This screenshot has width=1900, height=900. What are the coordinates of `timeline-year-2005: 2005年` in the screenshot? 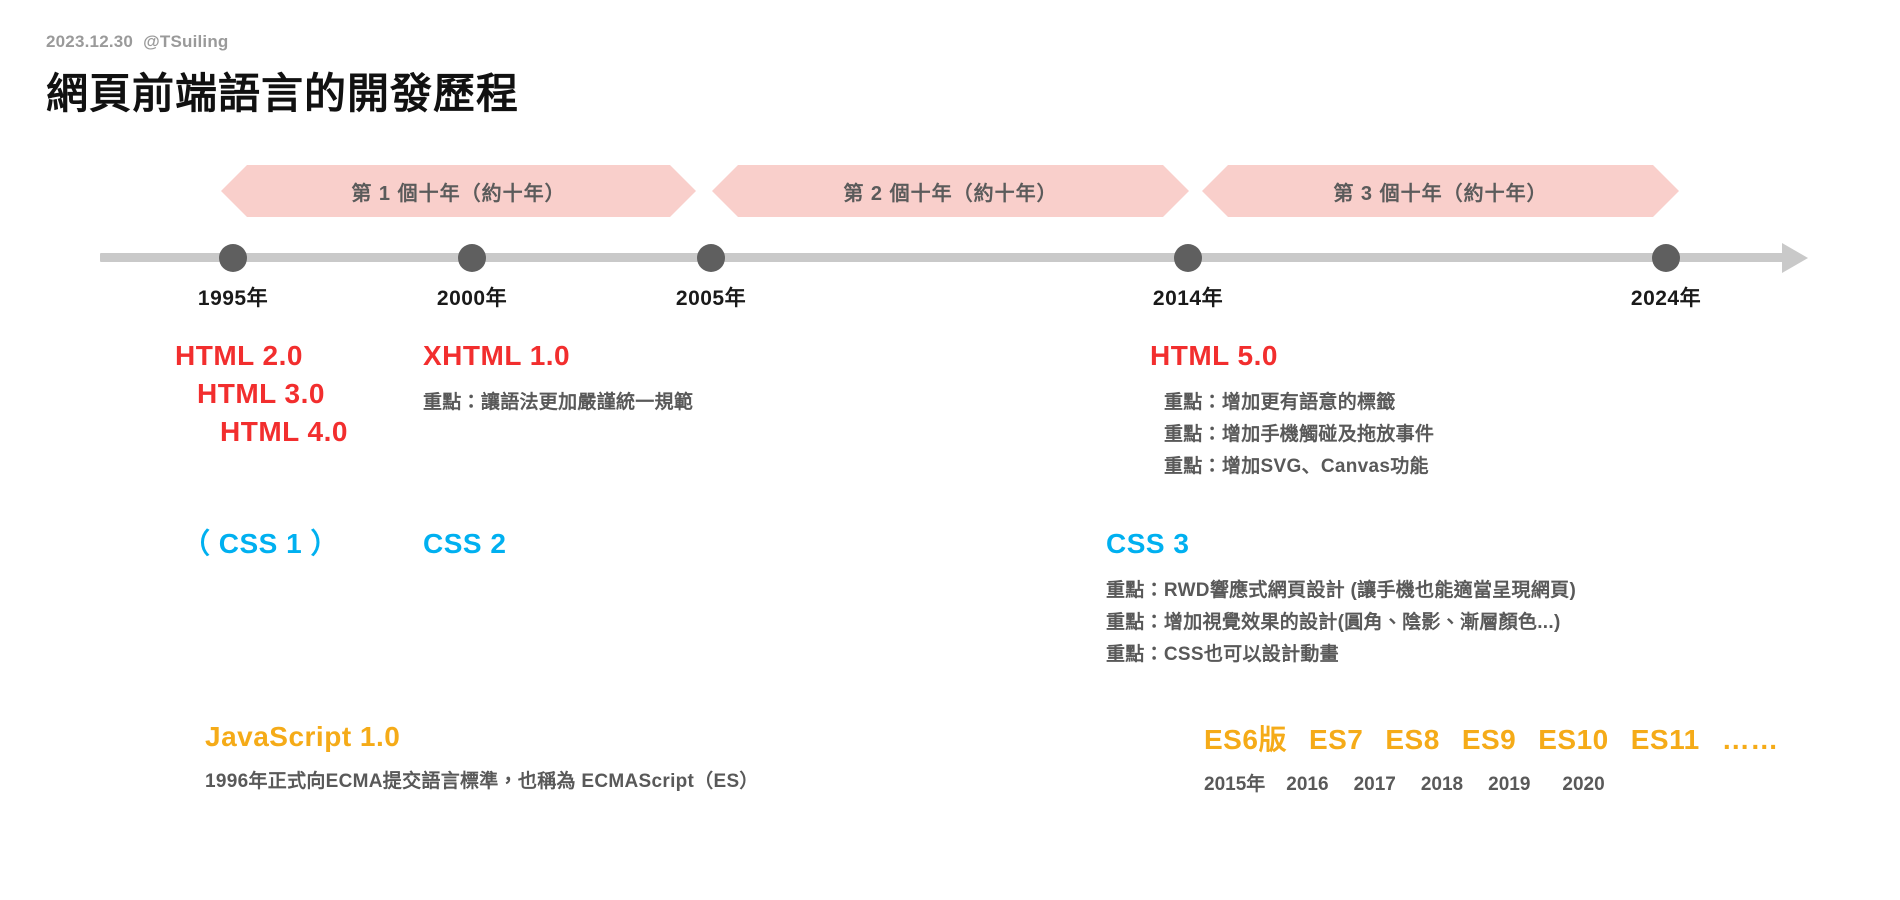 It's located at (711, 298).